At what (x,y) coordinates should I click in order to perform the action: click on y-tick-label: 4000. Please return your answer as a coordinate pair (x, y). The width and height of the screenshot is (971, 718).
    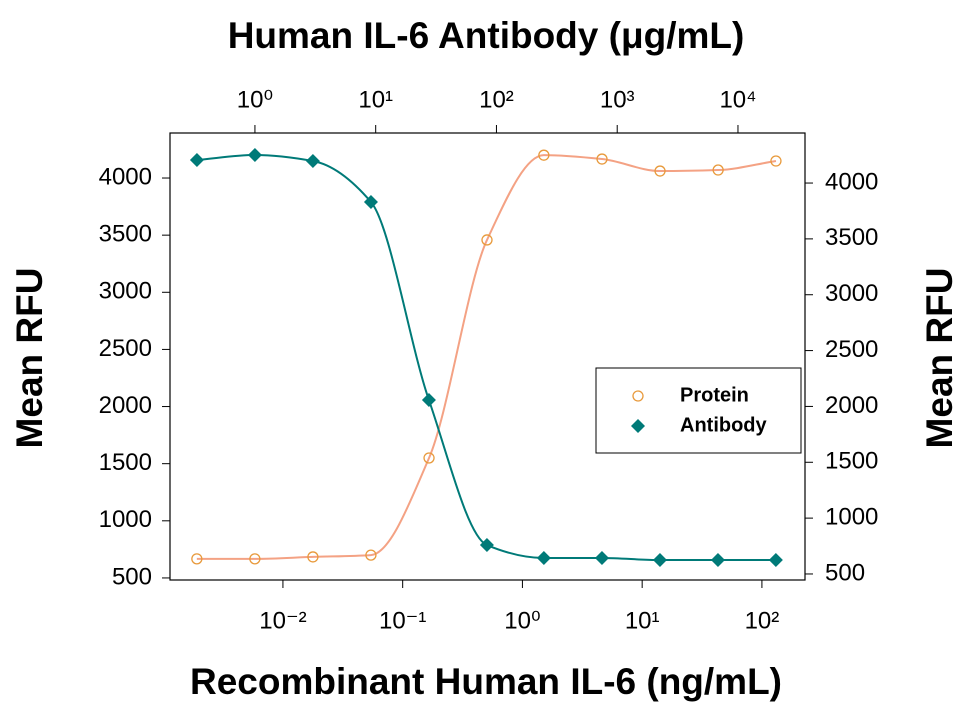
    Looking at the image, I should click on (125, 176).